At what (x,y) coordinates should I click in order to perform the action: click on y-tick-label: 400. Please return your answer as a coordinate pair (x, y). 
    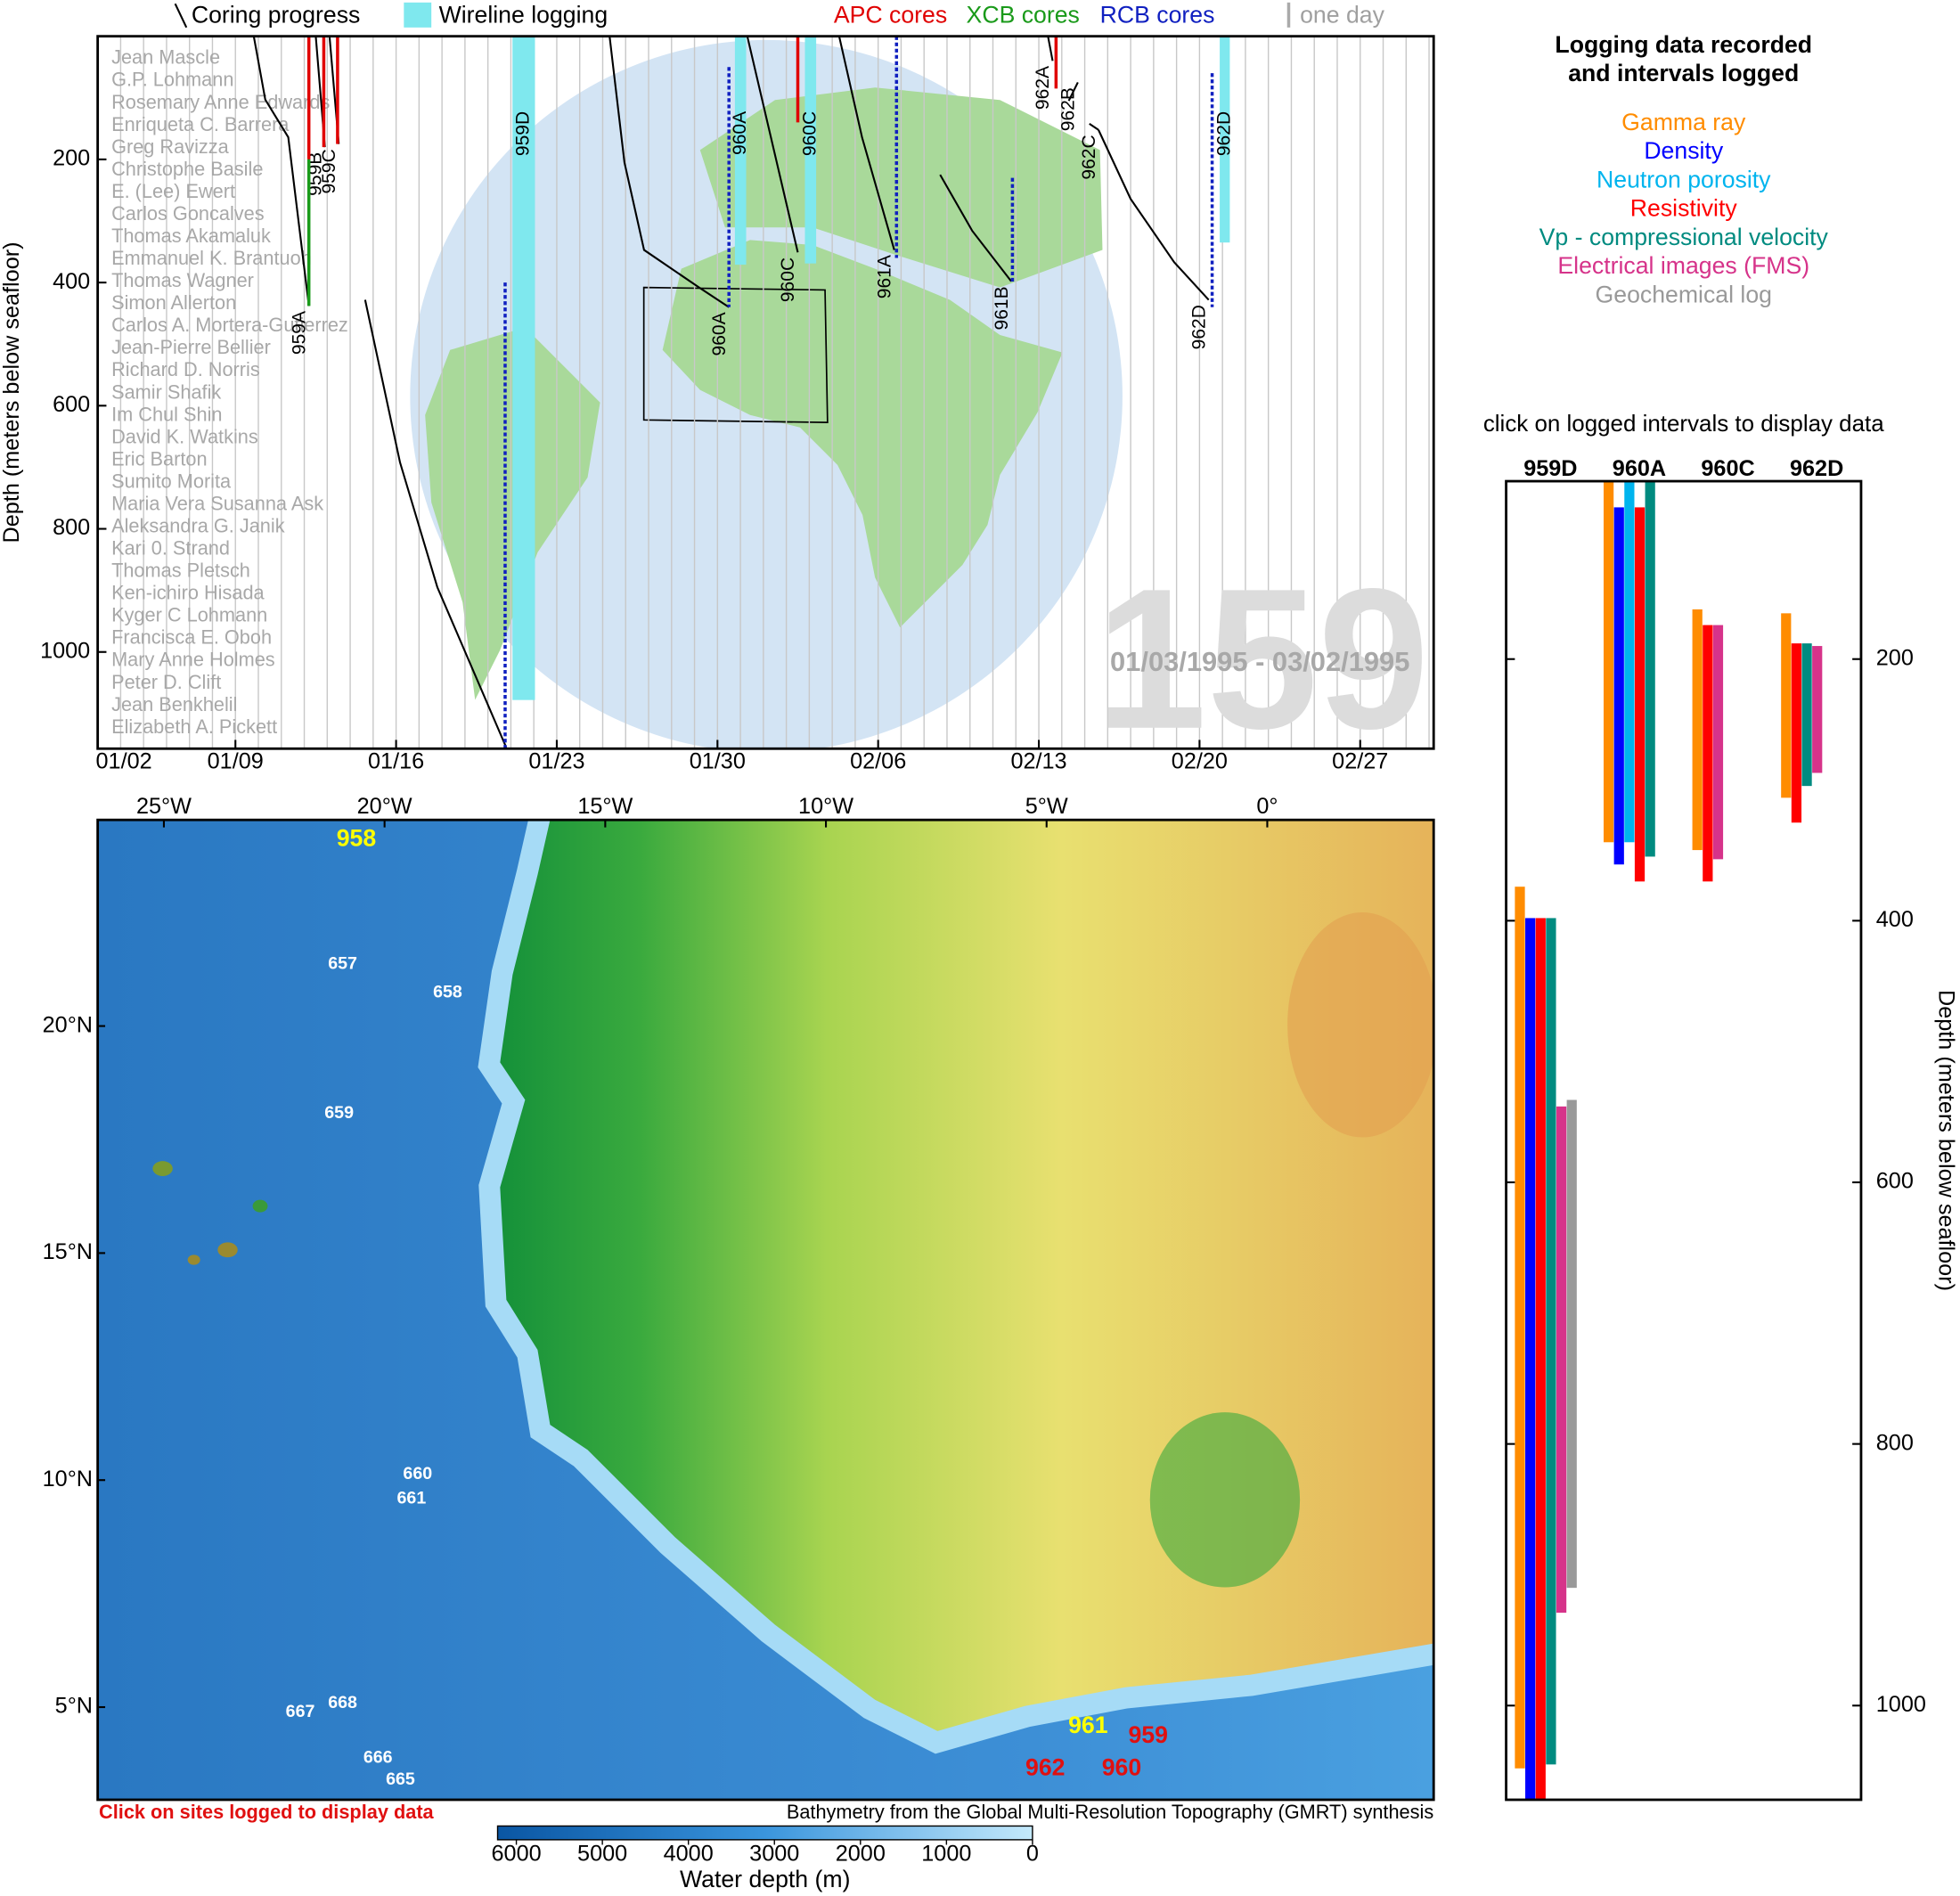
    Looking at the image, I should click on (1895, 919).